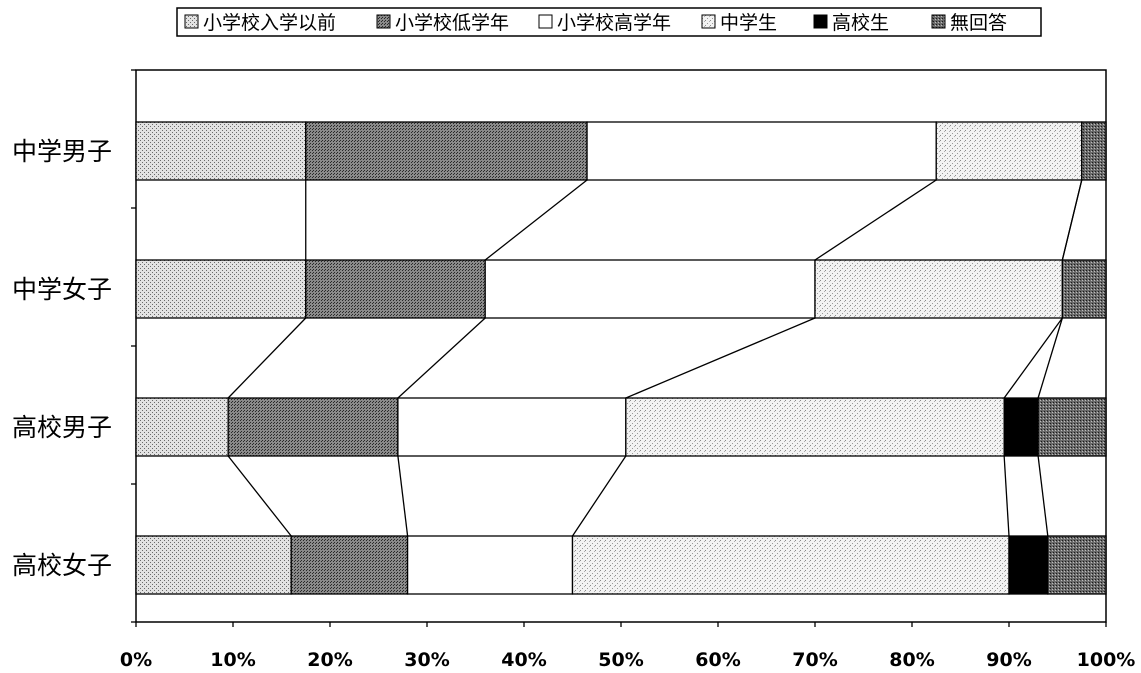 This screenshot has width=1141, height=673. I want to click on x-tick-label: 40%, so click(523, 660).